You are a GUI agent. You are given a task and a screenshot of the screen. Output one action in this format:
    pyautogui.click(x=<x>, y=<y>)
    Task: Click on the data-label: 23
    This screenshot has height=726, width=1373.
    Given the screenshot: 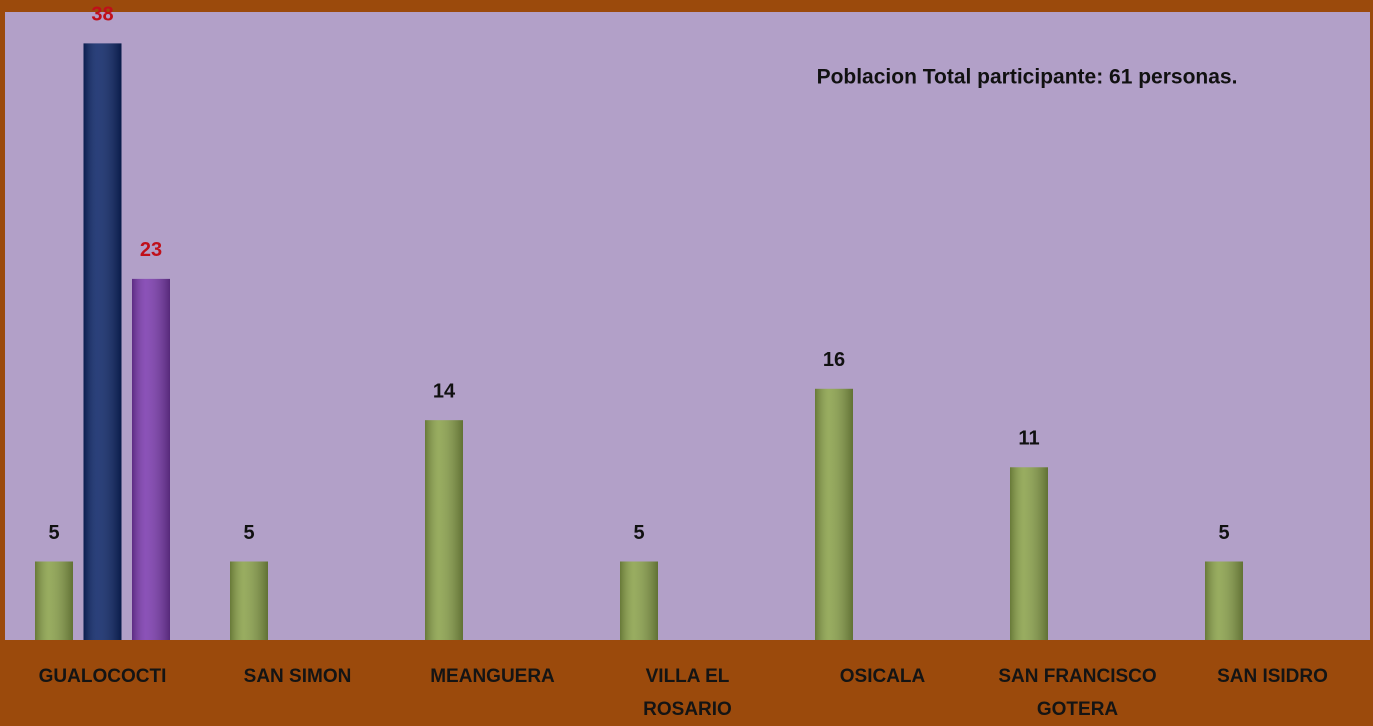 What is the action you would take?
    pyautogui.click(x=151, y=250)
    